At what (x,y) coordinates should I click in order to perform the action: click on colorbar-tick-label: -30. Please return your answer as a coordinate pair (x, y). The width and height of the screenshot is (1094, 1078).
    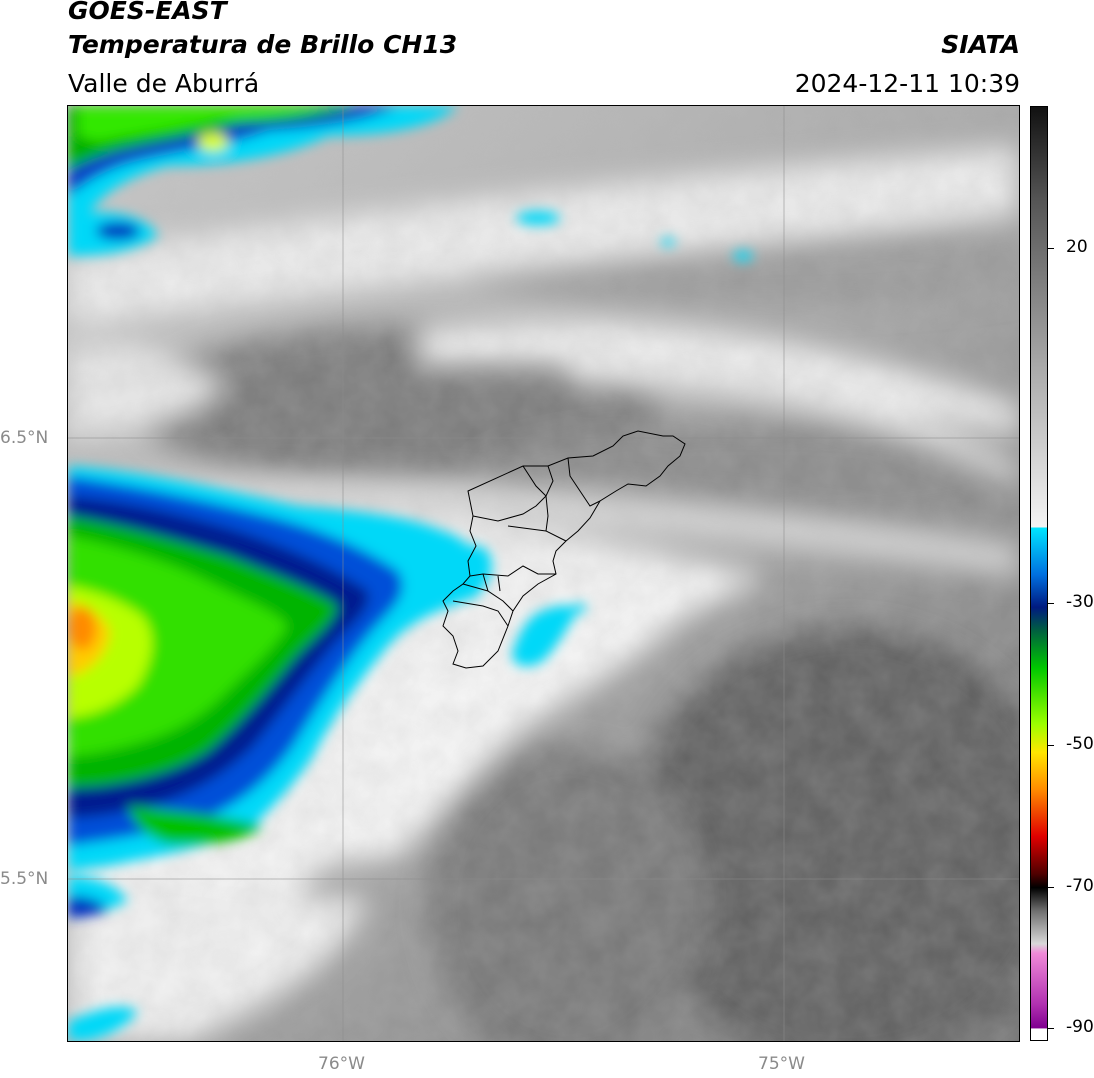
    Looking at the image, I should click on (1080, 602).